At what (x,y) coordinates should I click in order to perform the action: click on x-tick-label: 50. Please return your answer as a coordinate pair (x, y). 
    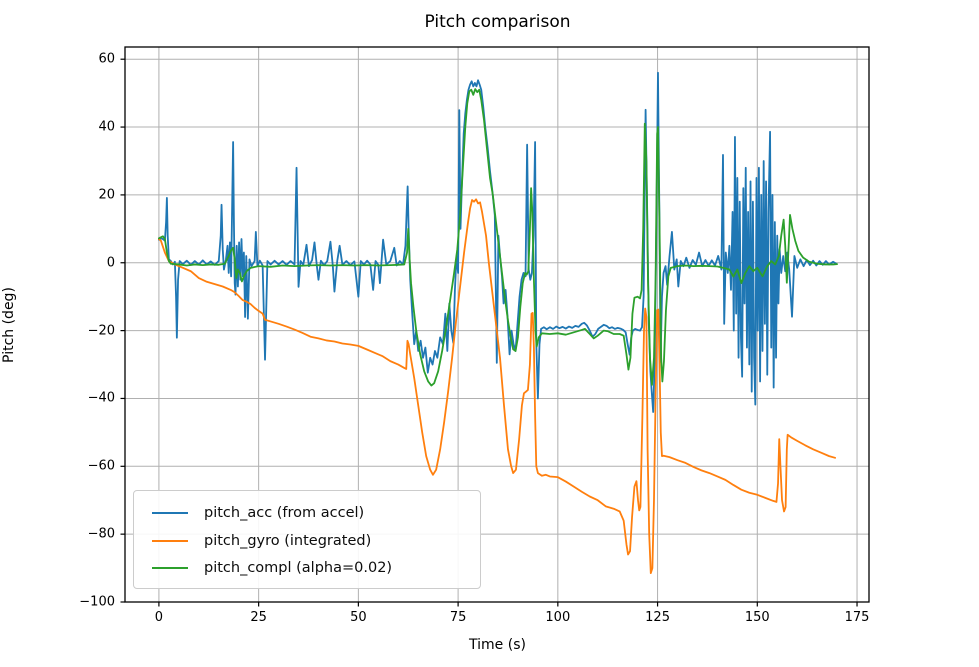
    Looking at the image, I should click on (358, 617).